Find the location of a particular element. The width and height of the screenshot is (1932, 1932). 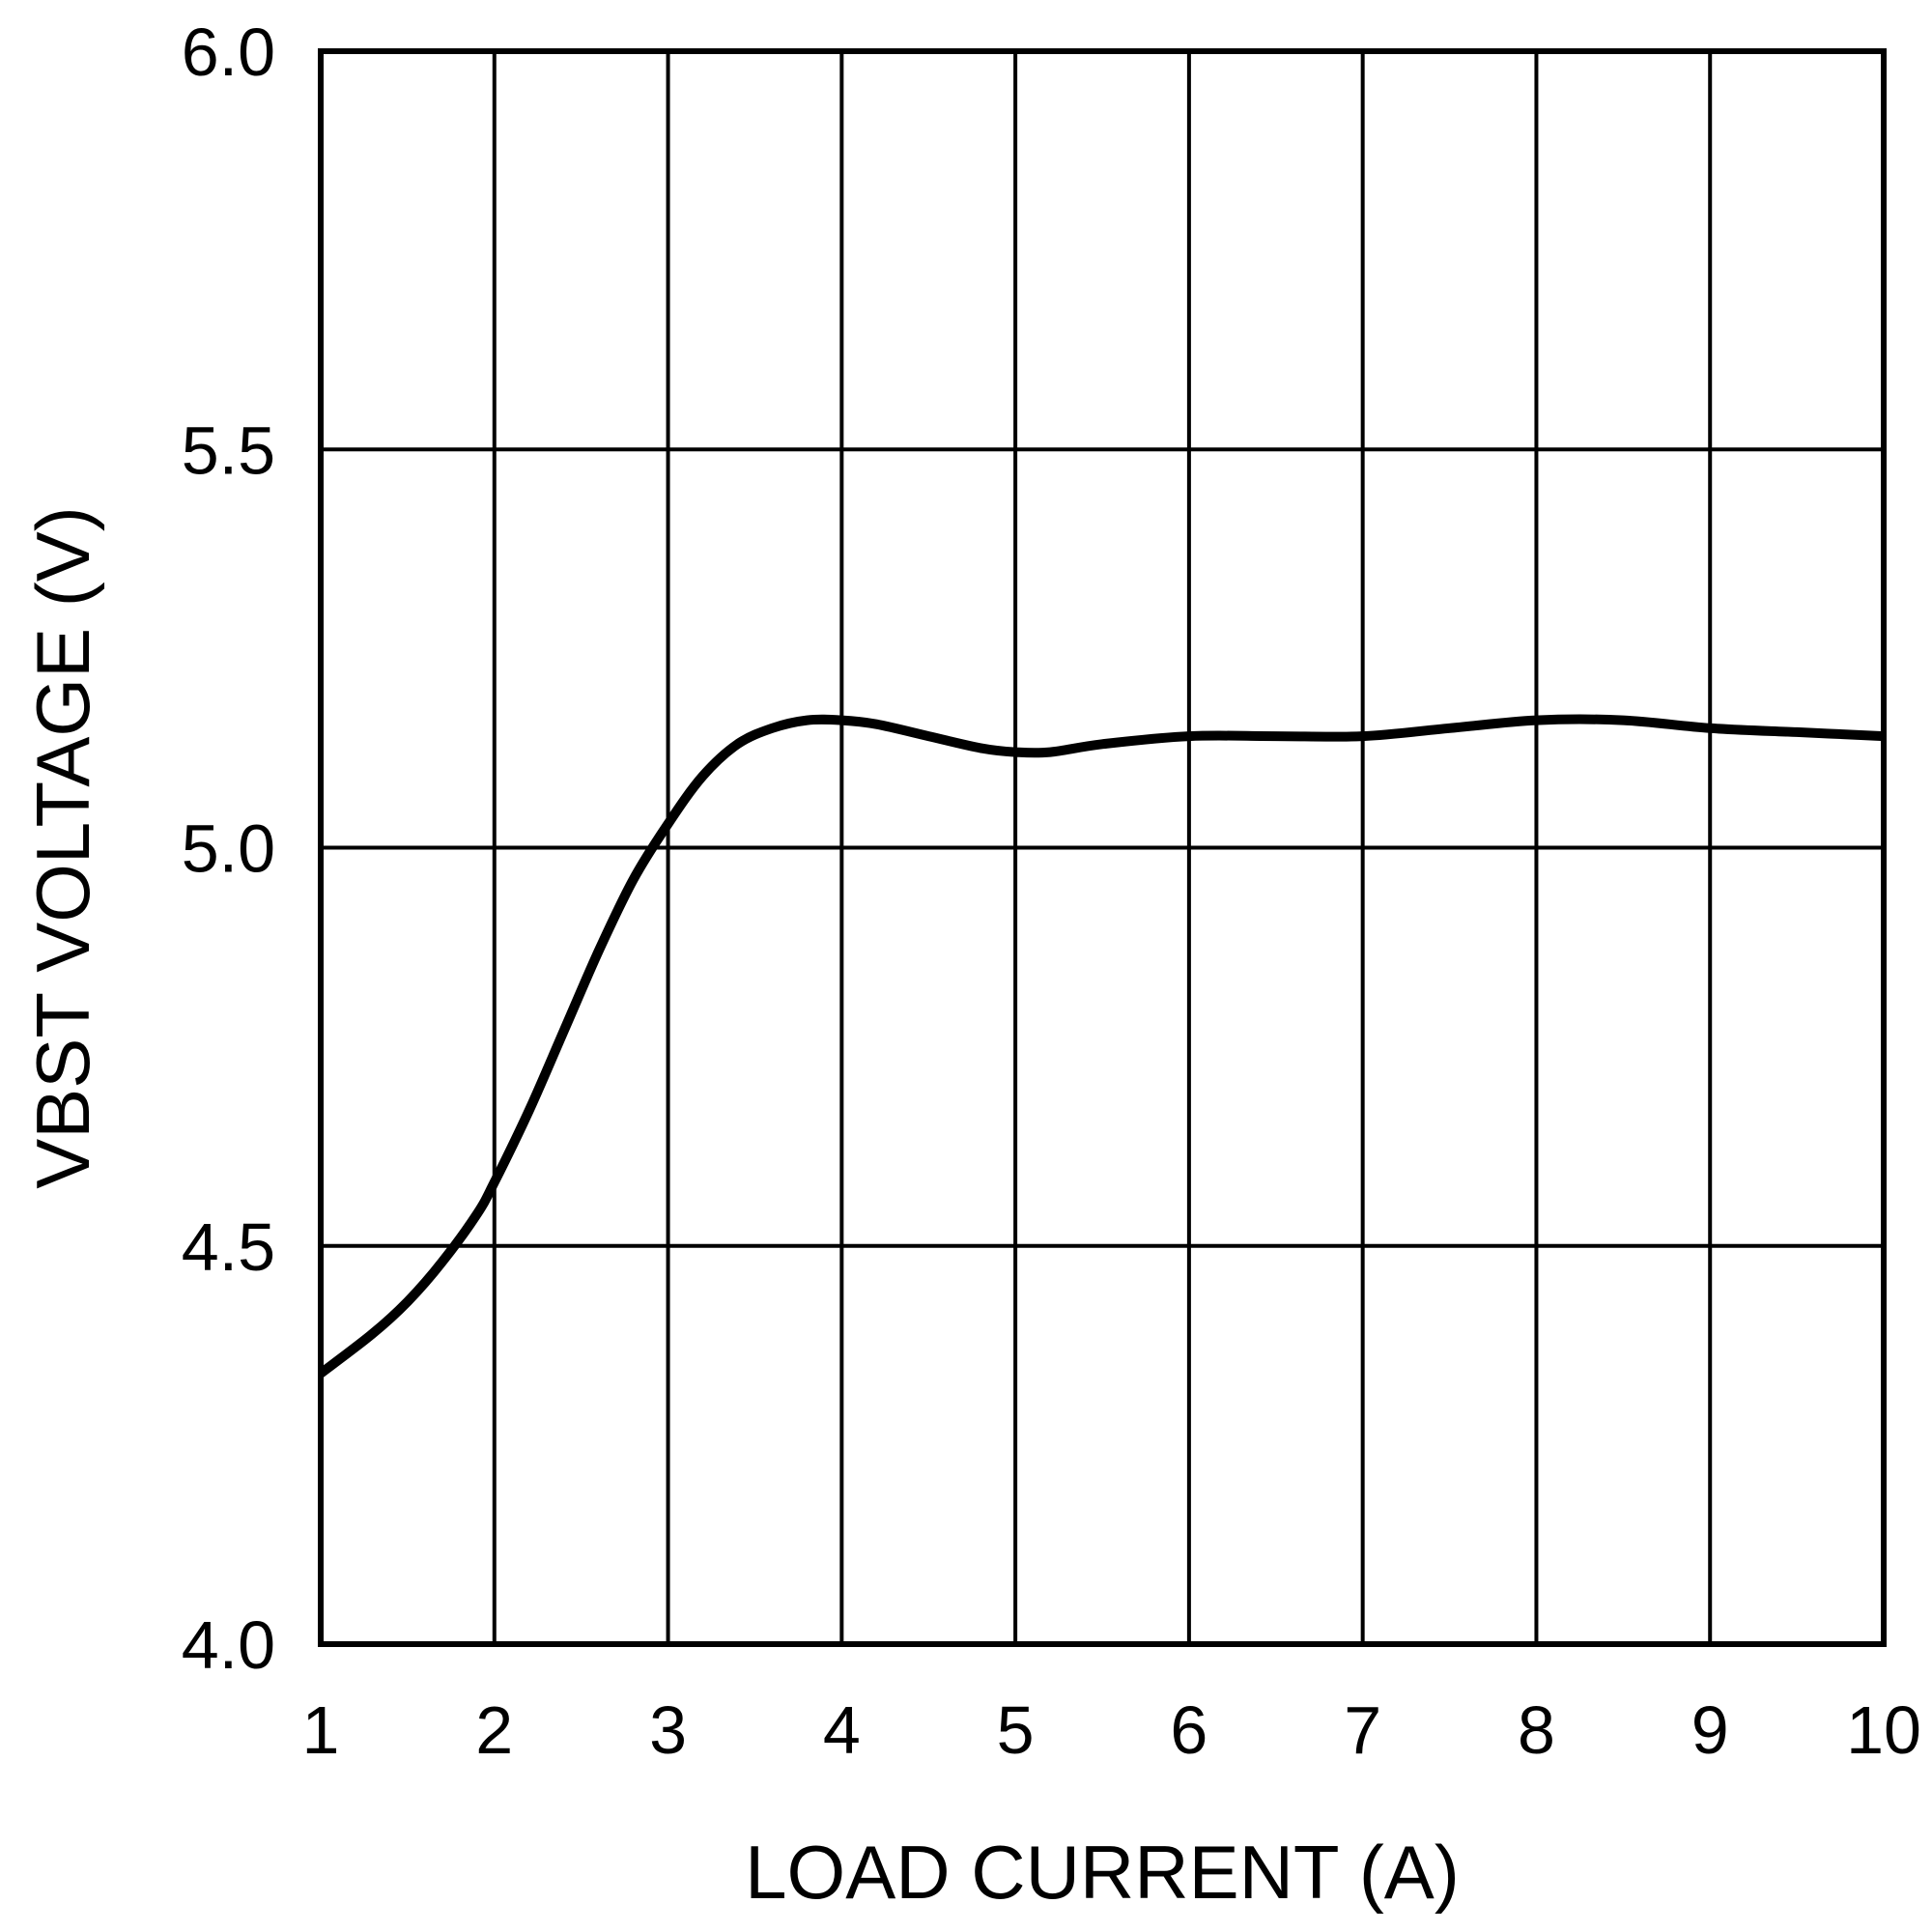

y-axis-label: VBST VOLTAGE (V) is located at coordinates (63, 847).